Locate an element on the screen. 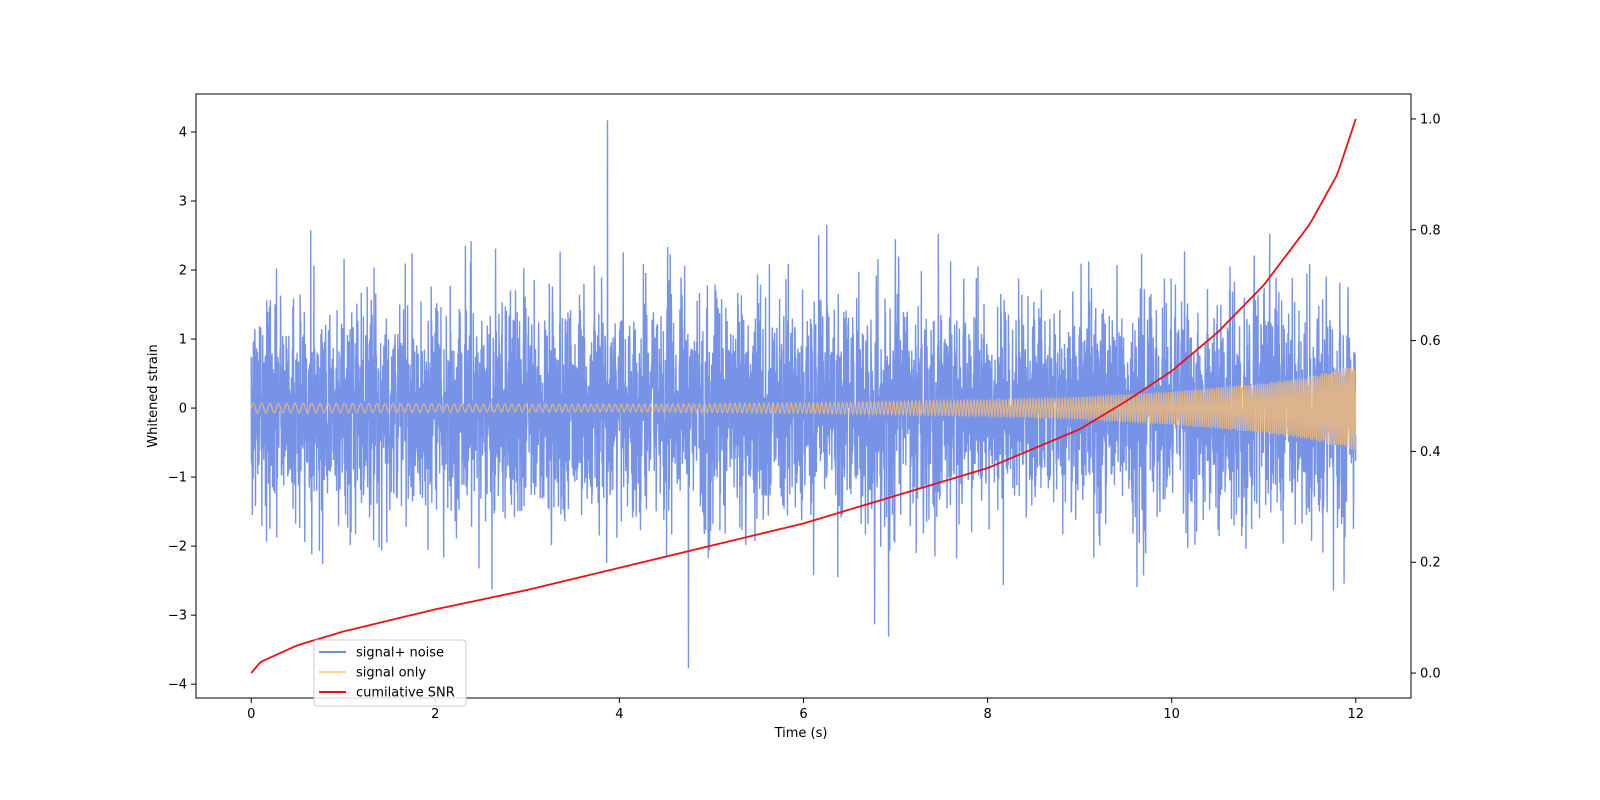  x-tick-label: 0 is located at coordinates (251, 714).